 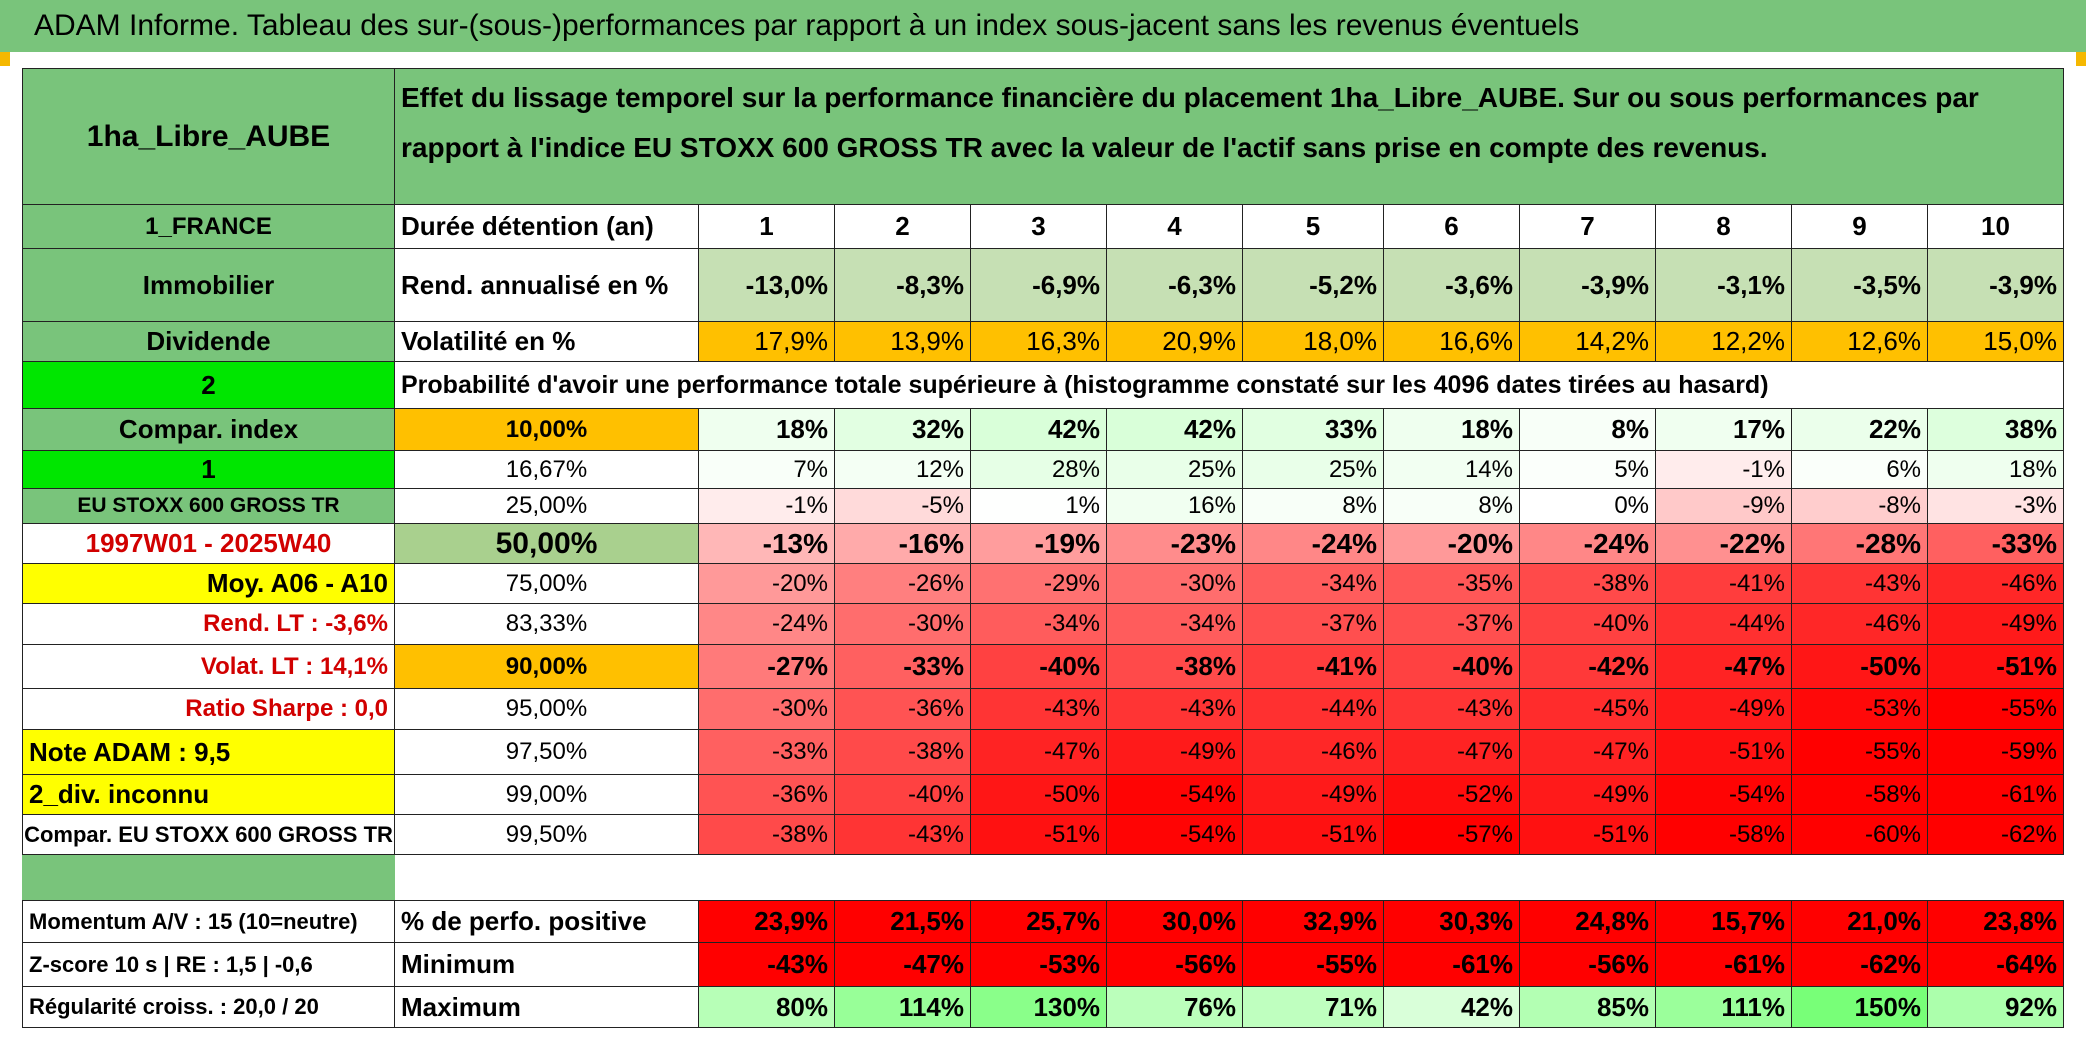 I want to click on year-header: 3, so click(x=1039, y=227).